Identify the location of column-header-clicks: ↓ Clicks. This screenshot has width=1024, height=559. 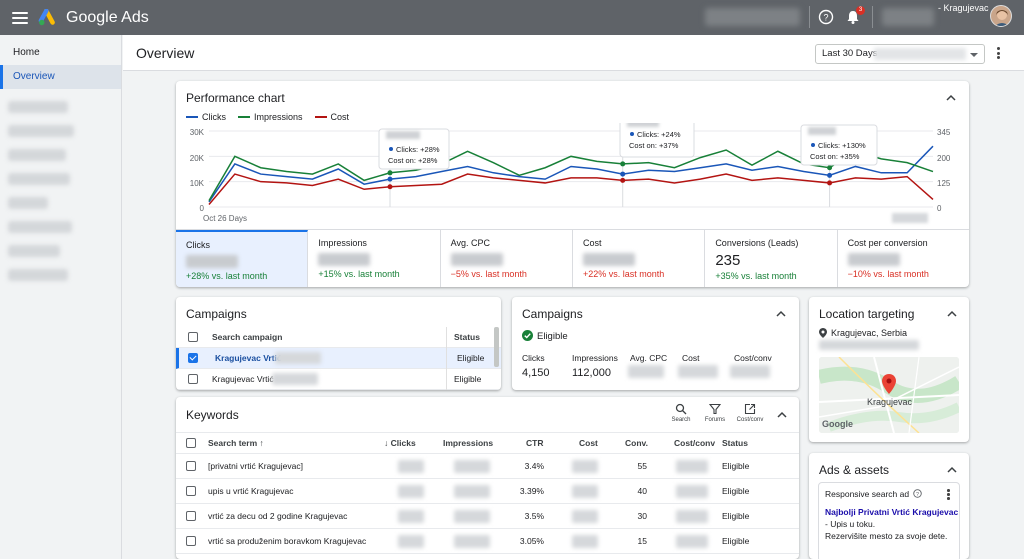
(400, 443).